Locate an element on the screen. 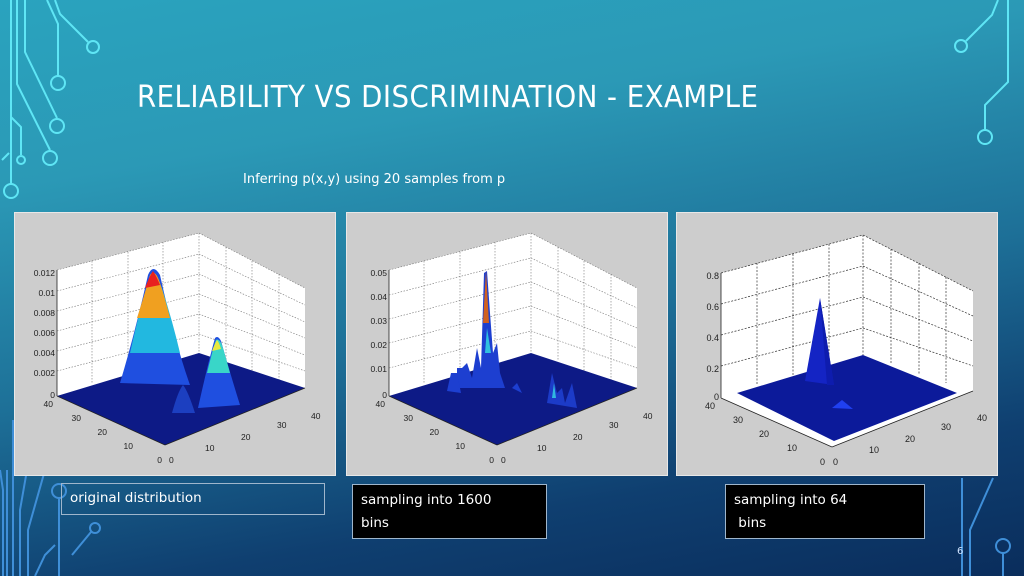 This screenshot has width=1024, height=576. svg-text: 0.004 is located at coordinates (45, 353).